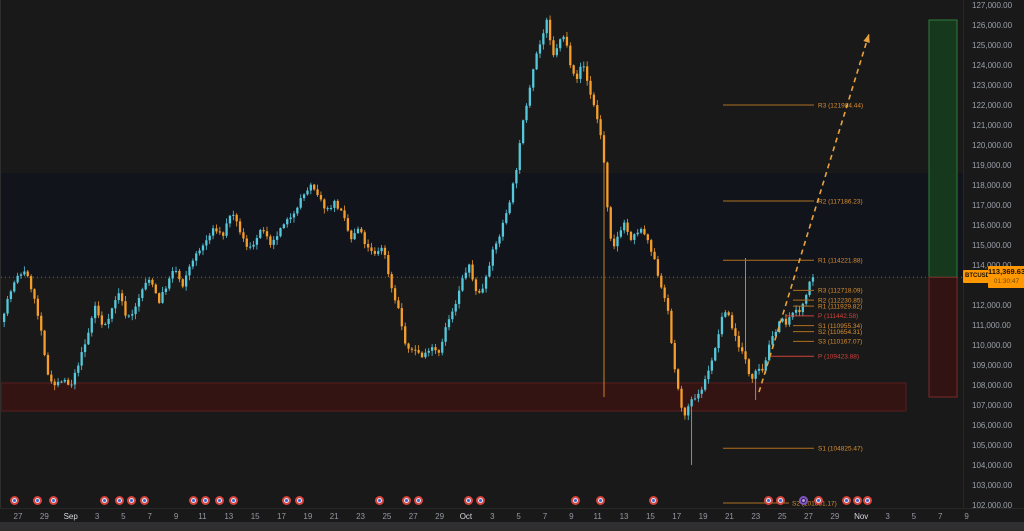  What do you see at coordinates (992, 345) in the screenshot?
I see `price-axis-label: 110,000.00` at bounding box center [992, 345].